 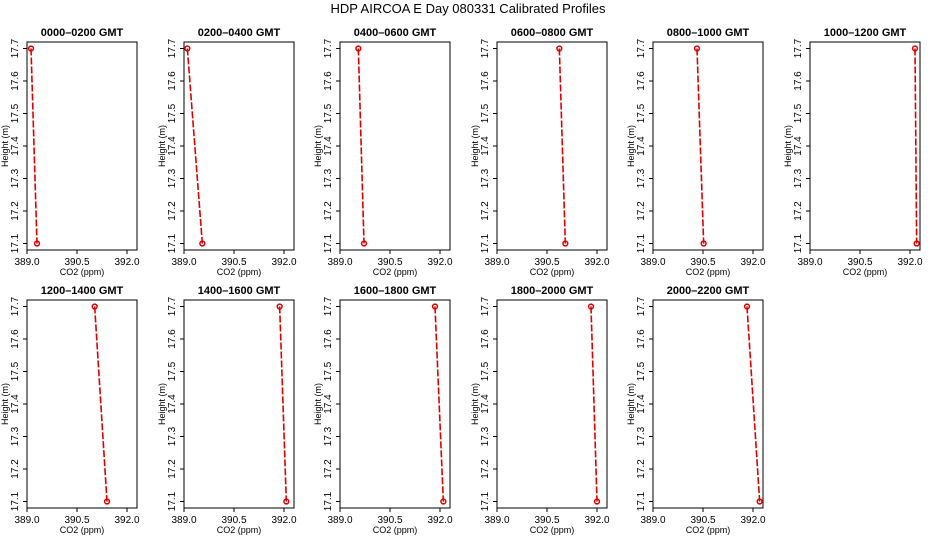 What do you see at coordinates (15, 48) in the screenshot?
I see `panel-1-y-tick-label: 17.7` at bounding box center [15, 48].